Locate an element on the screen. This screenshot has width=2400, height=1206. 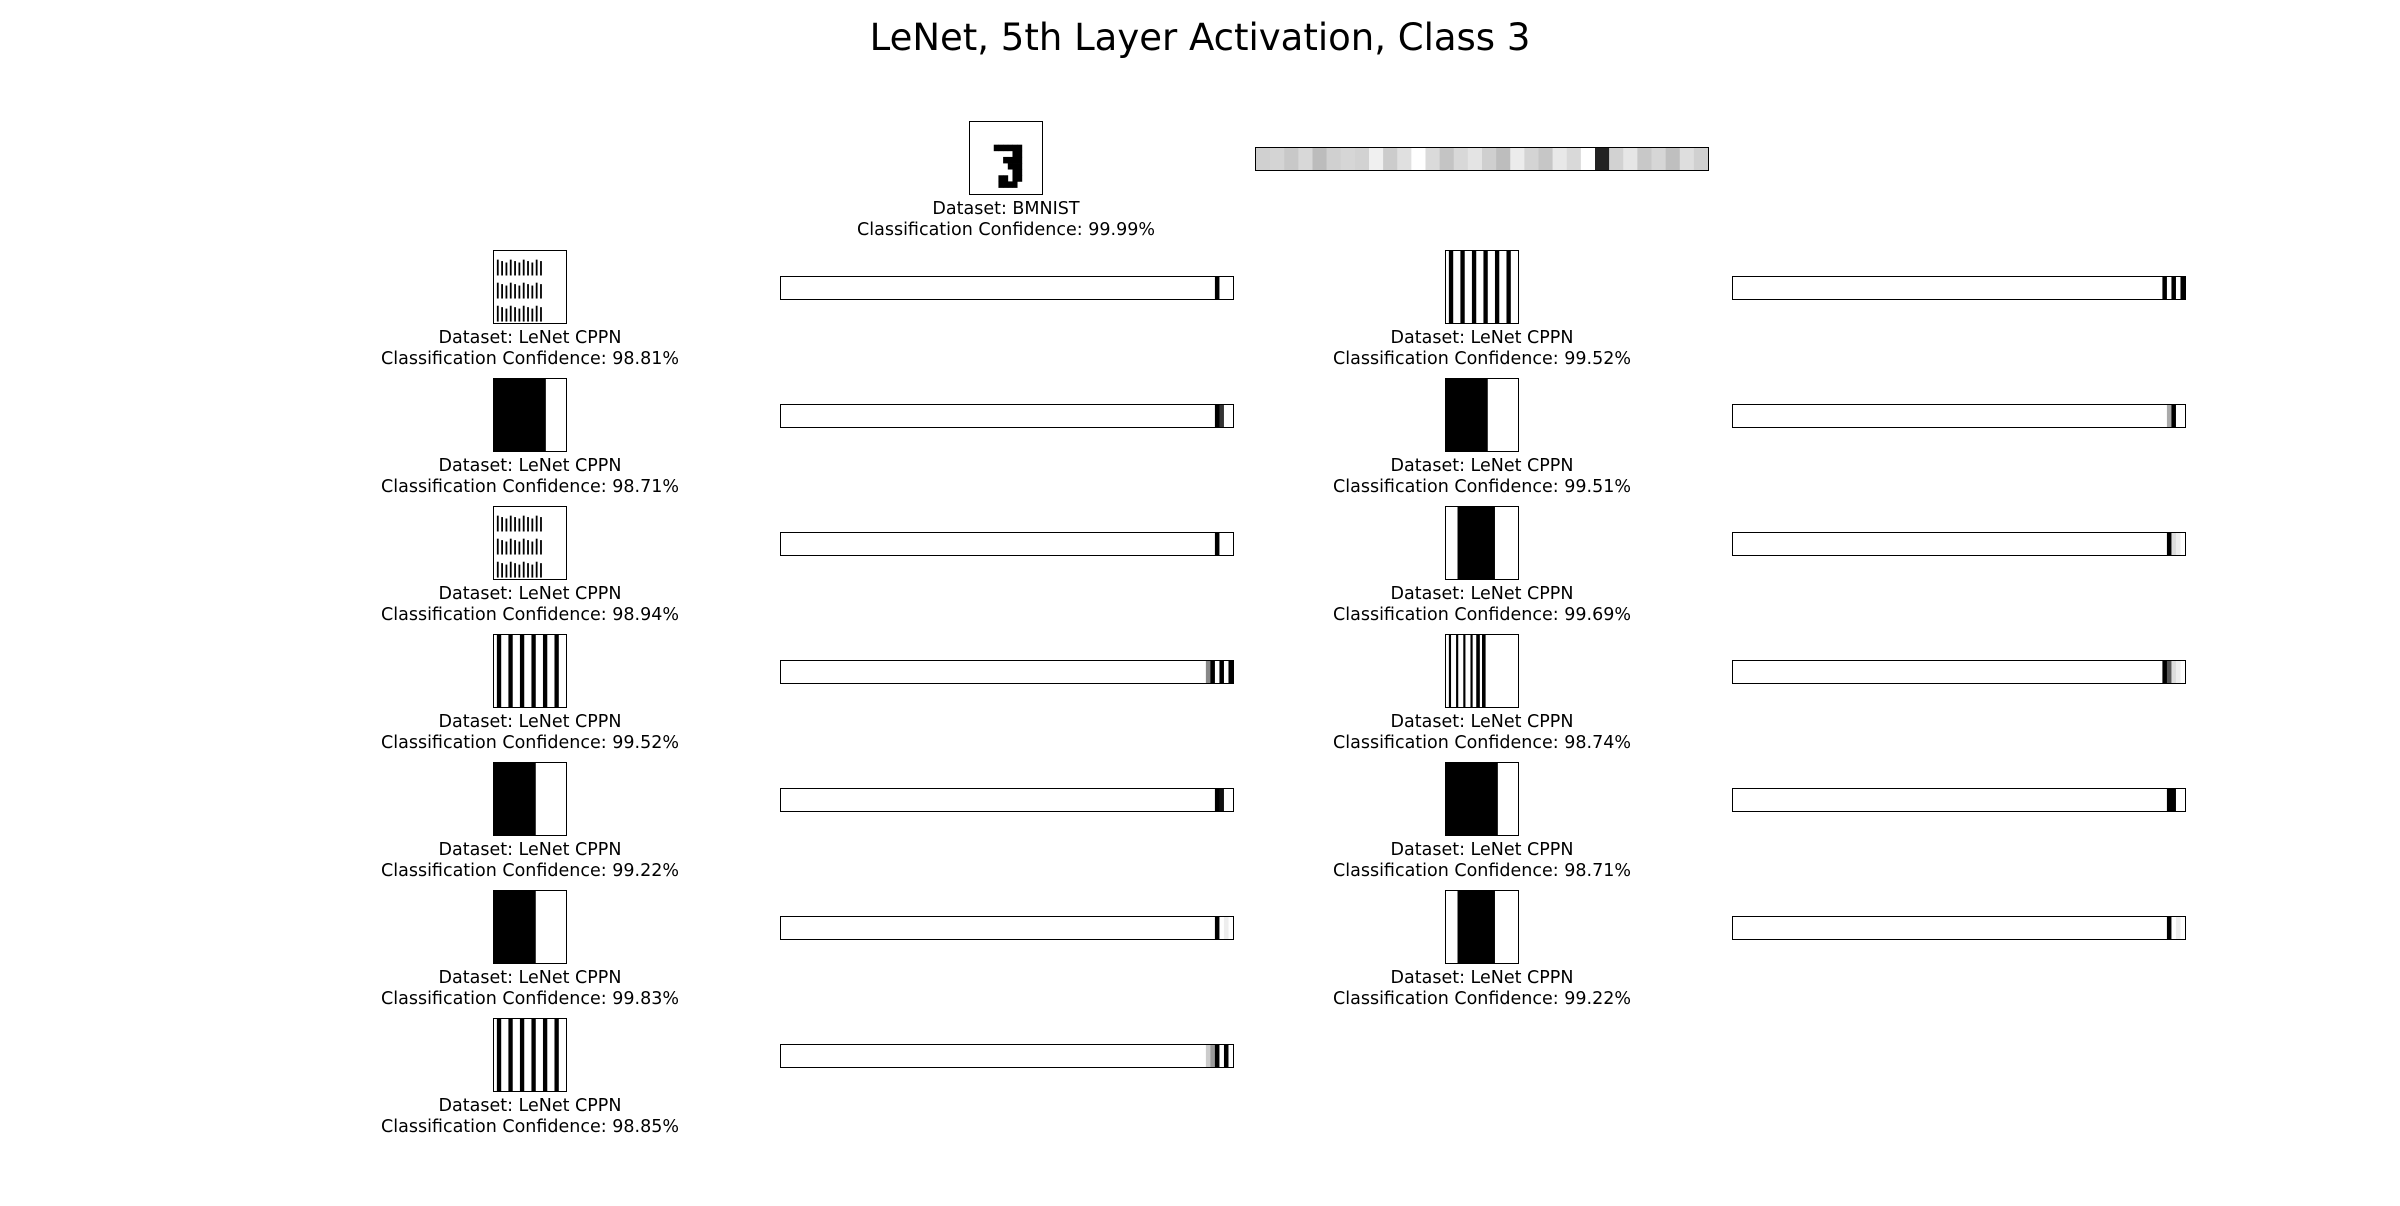
confidence-label: Classification Confidence: 99.22% is located at coordinates (1482, 999).